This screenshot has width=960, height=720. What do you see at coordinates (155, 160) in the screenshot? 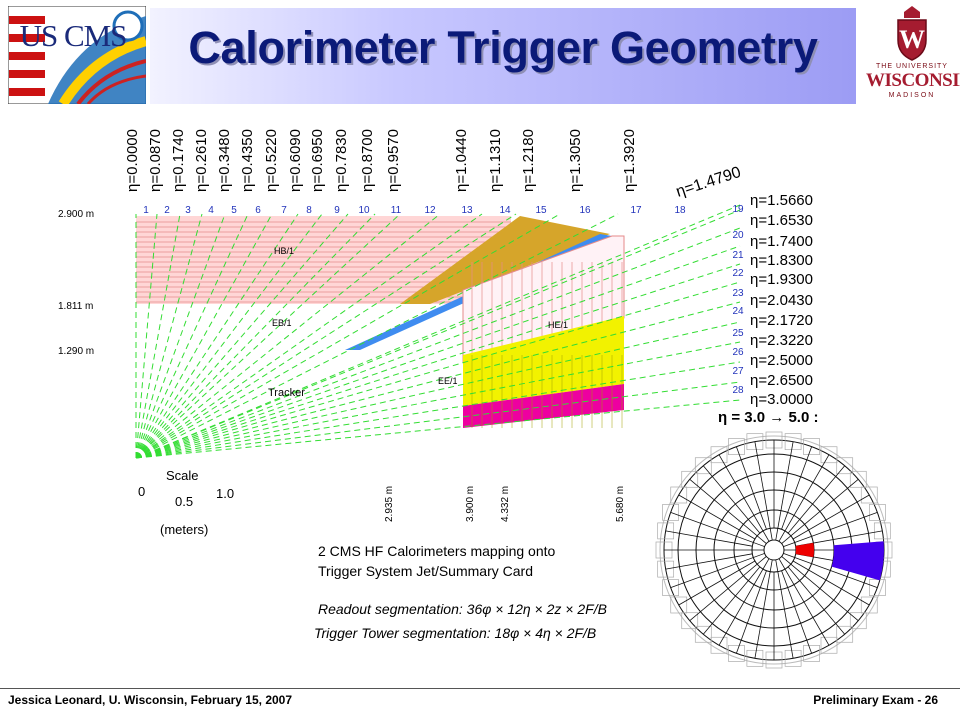
I see `eta-label-top: η=0.0870` at bounding box center [155, 160].